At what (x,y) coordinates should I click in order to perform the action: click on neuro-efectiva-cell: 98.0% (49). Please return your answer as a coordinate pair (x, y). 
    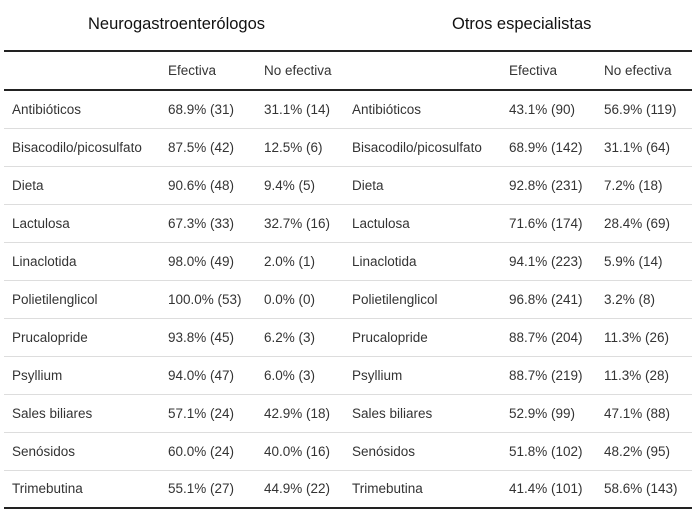
    Looking at the image, I should click on (201, 261).